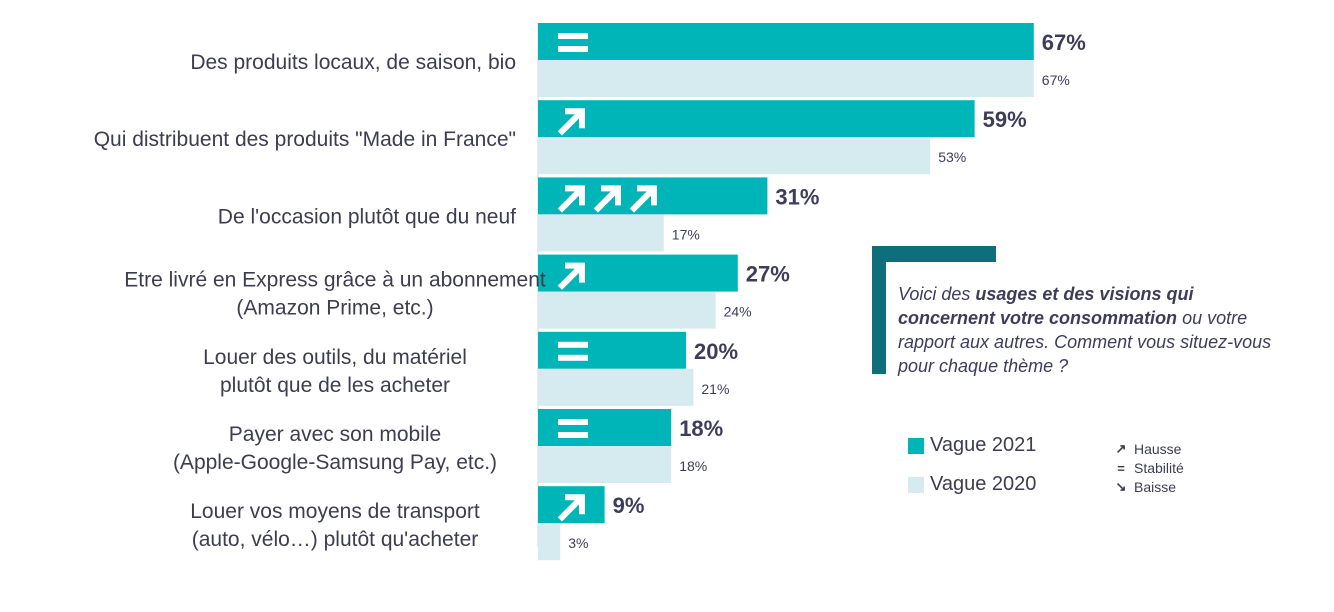  I want to click on callout-accent-top, so click(934, 254).